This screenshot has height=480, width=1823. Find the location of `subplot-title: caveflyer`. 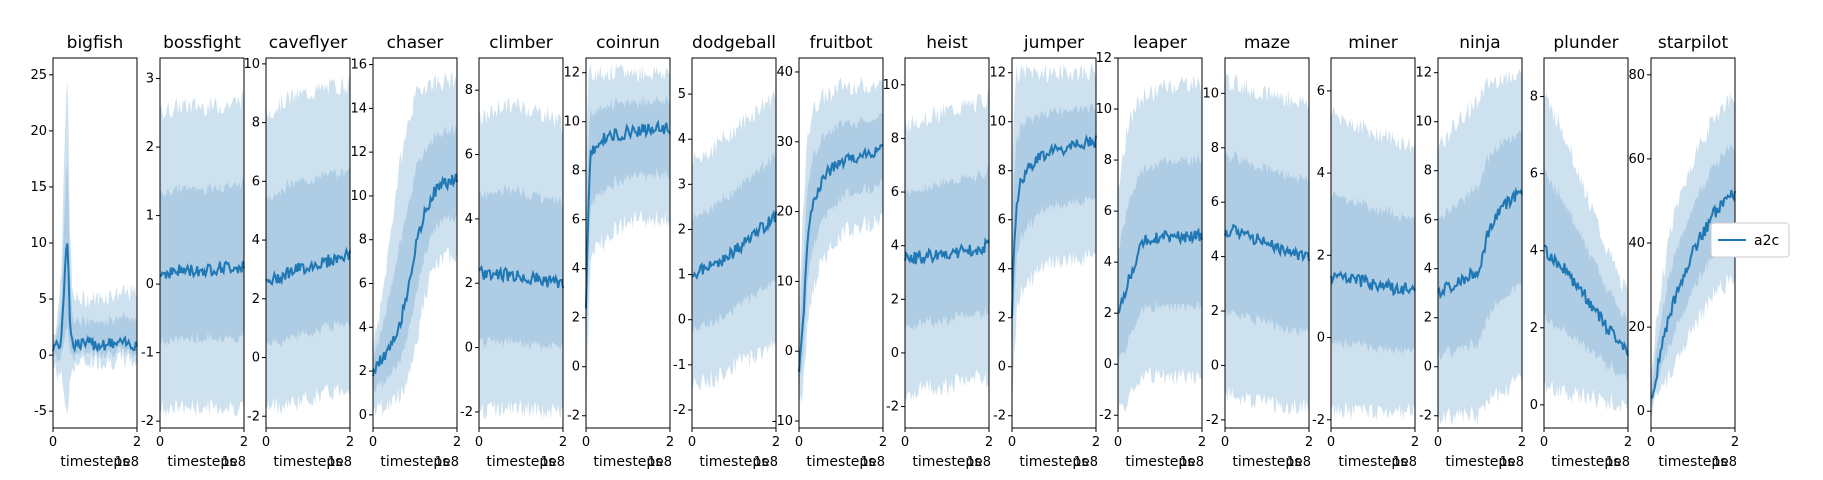

subplot-title: caveflyer is located at coordinates (308, 43).